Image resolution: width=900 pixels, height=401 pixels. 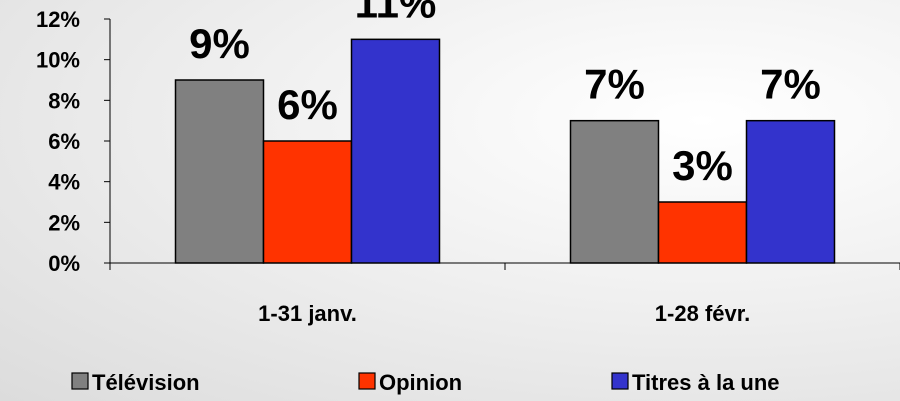 I want to click on y-tick-label: 6%, so click(x=64, y=141).